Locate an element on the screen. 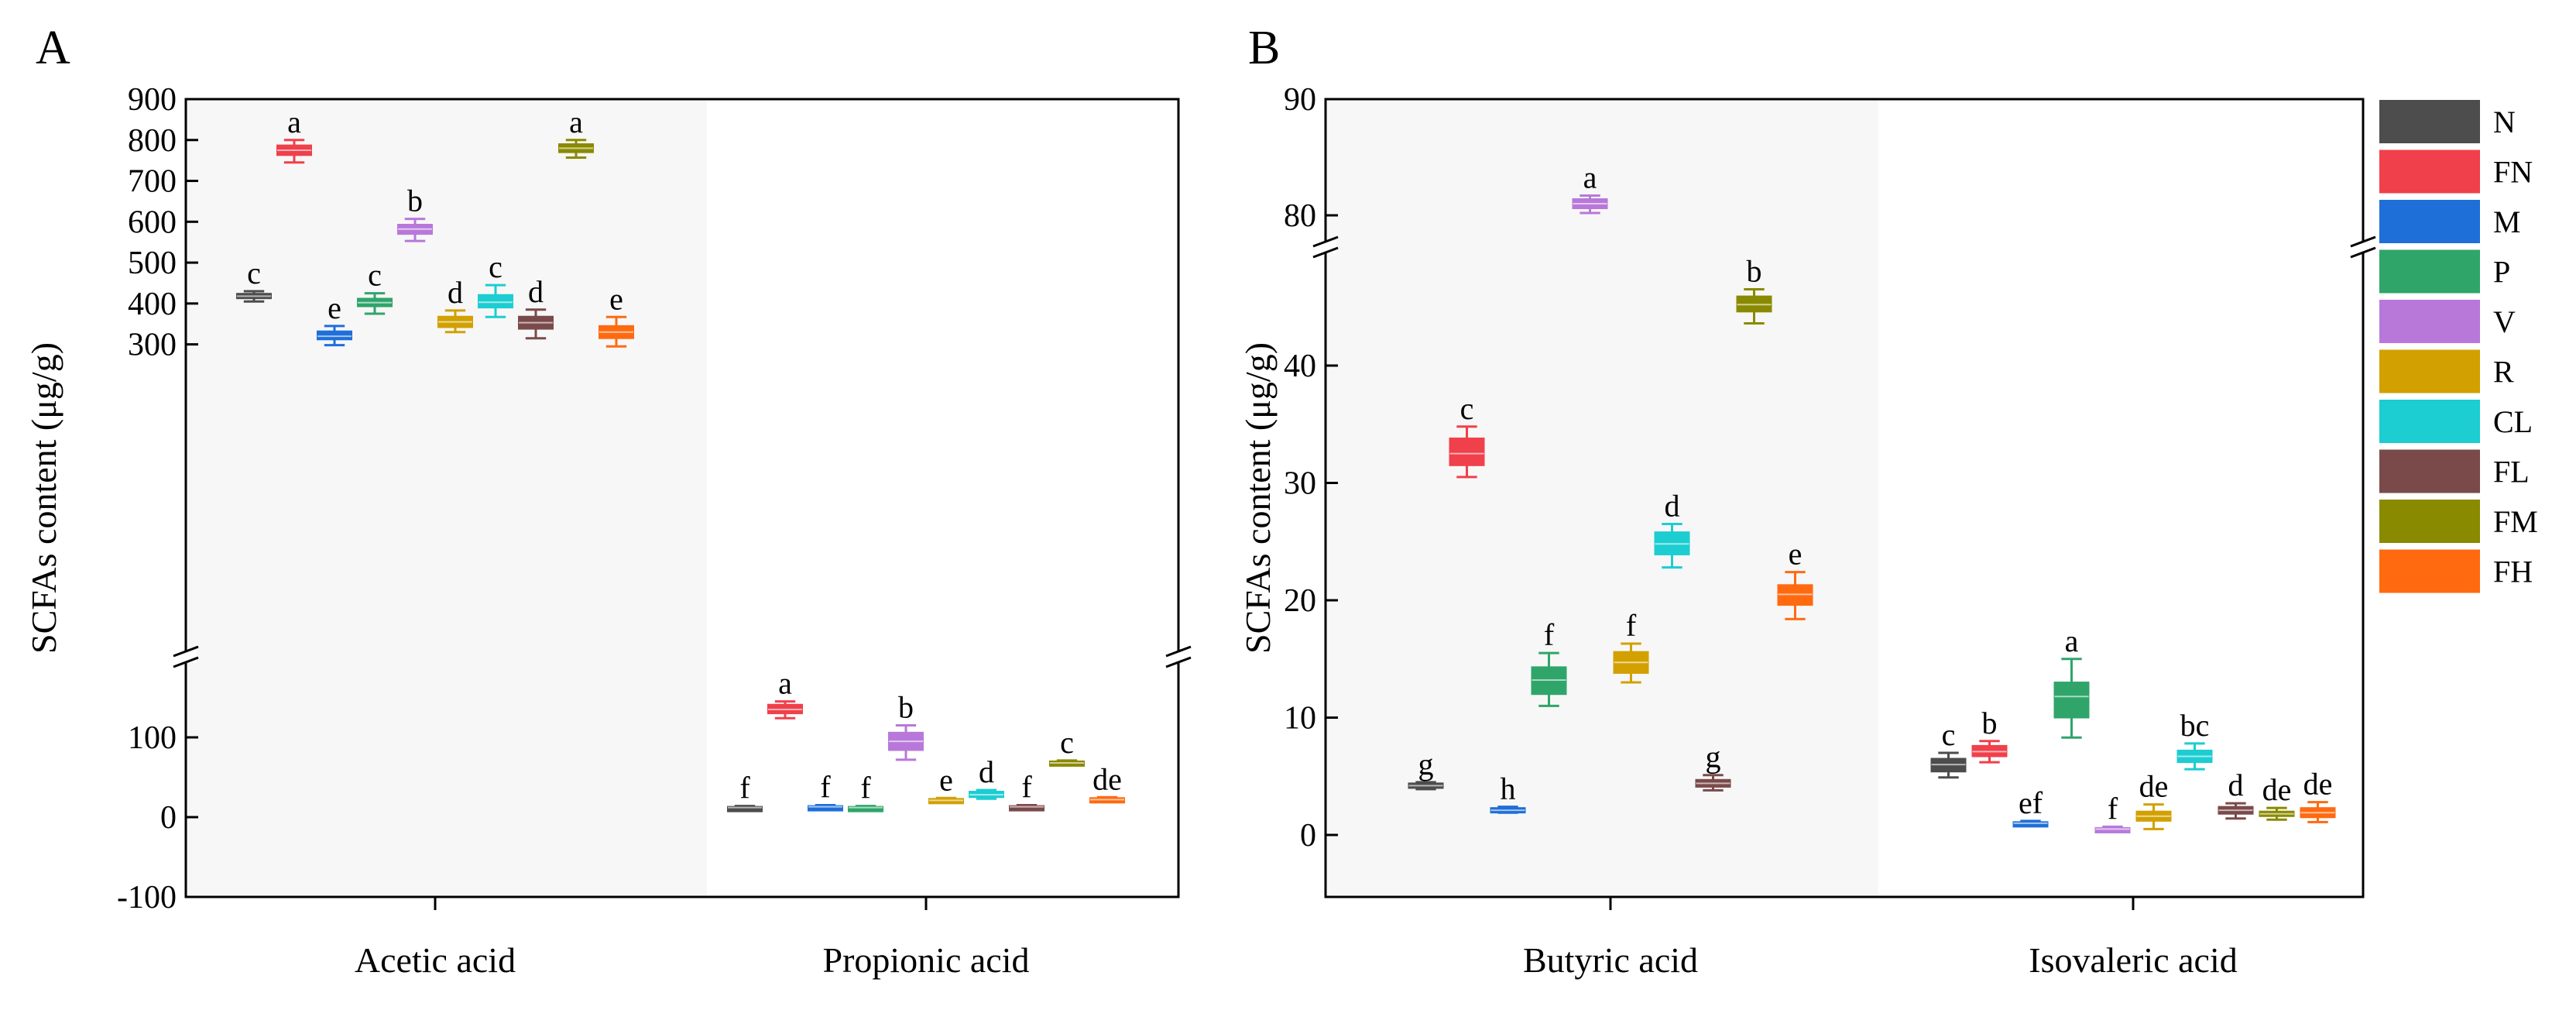  box-FM: b is located at coordinates (1754, 289).